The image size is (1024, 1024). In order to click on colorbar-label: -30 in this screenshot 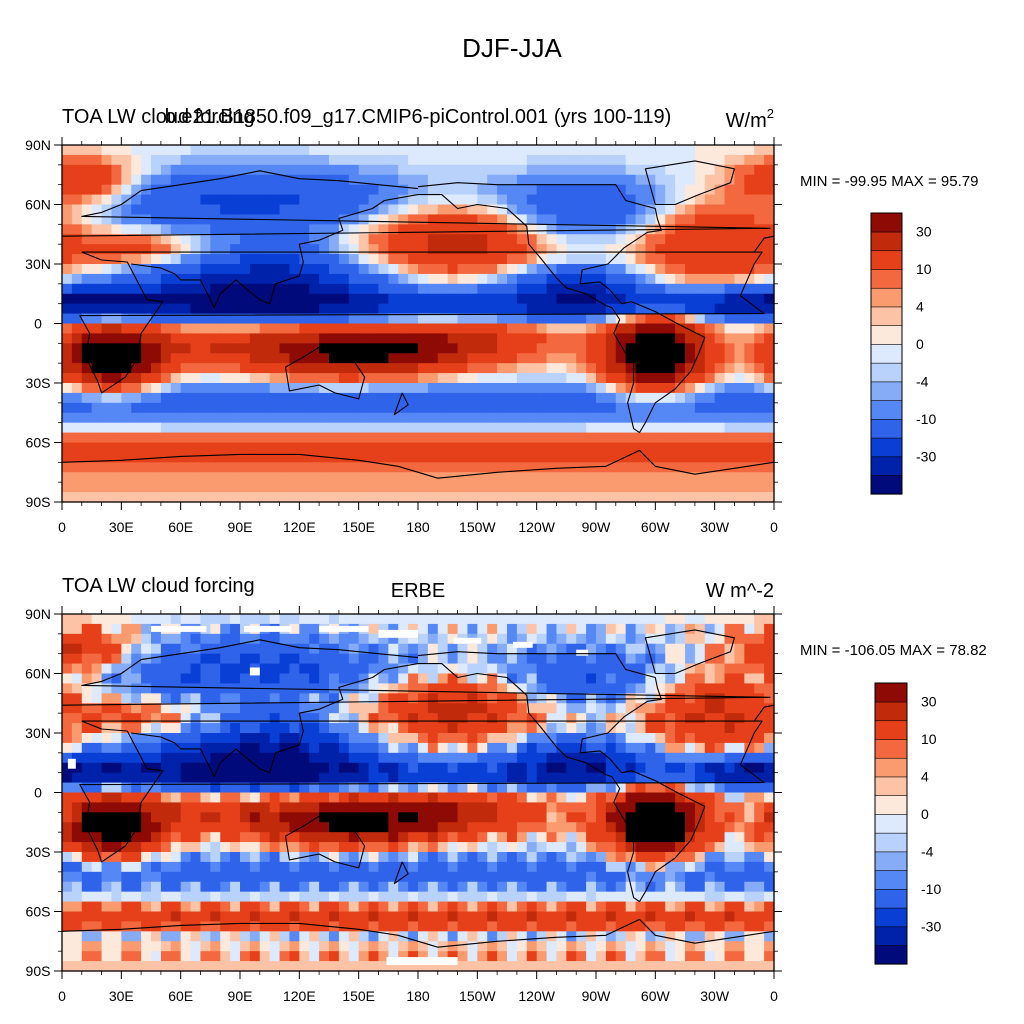, I will do `click(926, 457)`.